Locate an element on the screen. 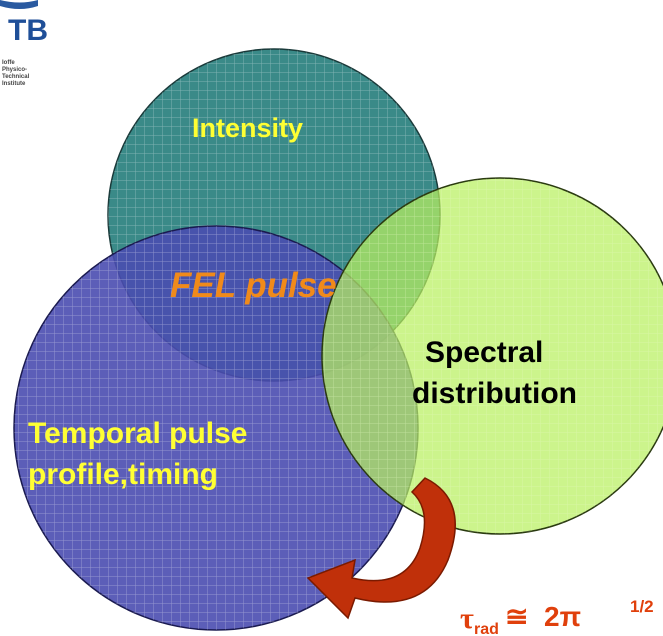 The image size is (663, 636). formula-superscript: 1/2 is located at coordinates (642, 606).